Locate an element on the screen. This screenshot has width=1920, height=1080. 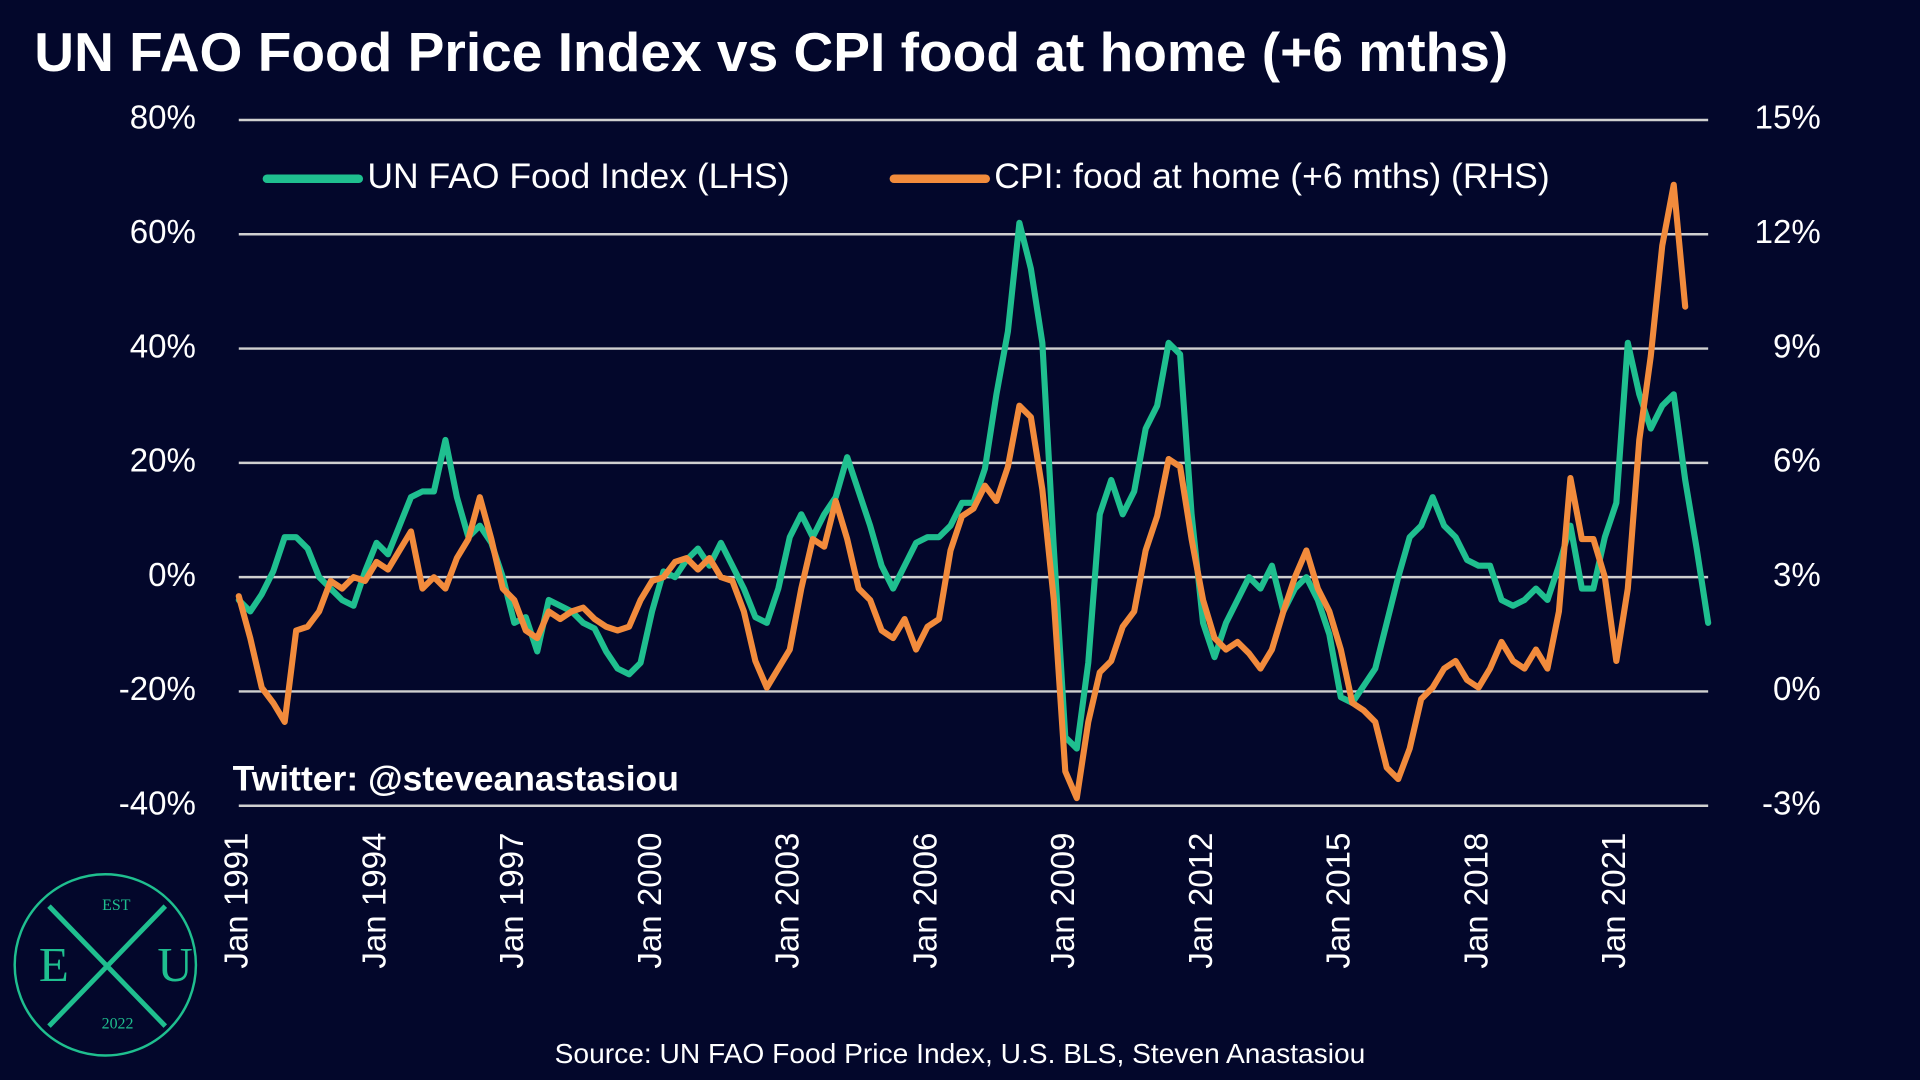
y2-tick-label: -3% is located at coordinates (1791, 803).